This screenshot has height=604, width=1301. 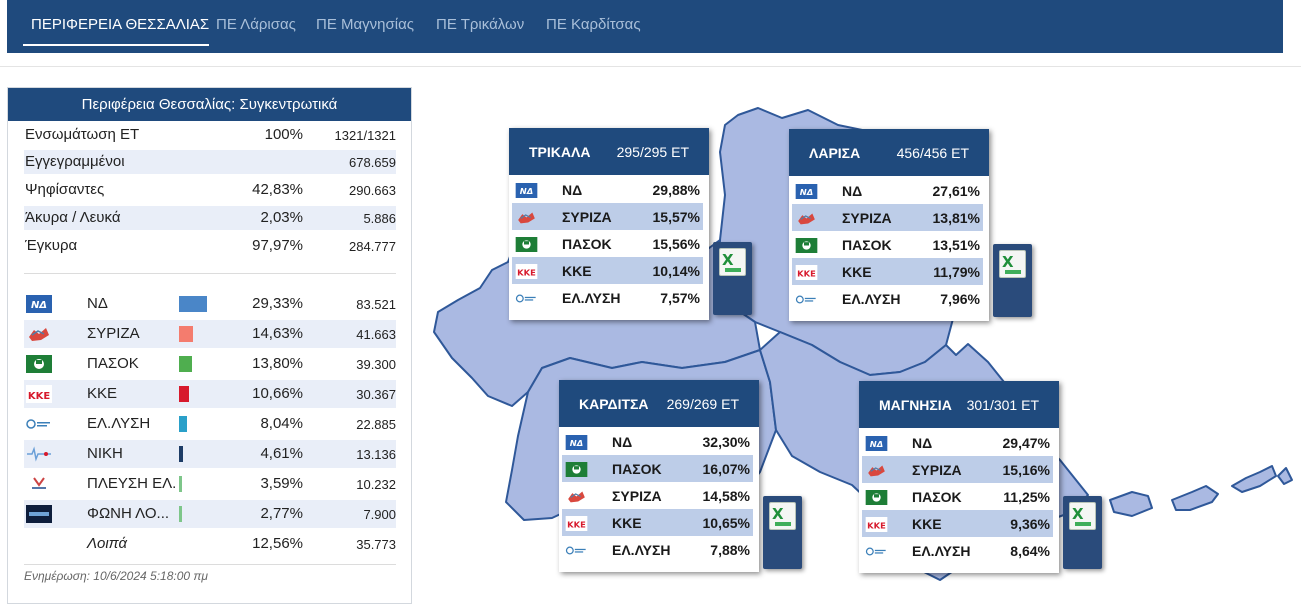 I want to click on party-row: ΝΔ ΝΔ 29,33% 83.521, so click(x=210, y=304).